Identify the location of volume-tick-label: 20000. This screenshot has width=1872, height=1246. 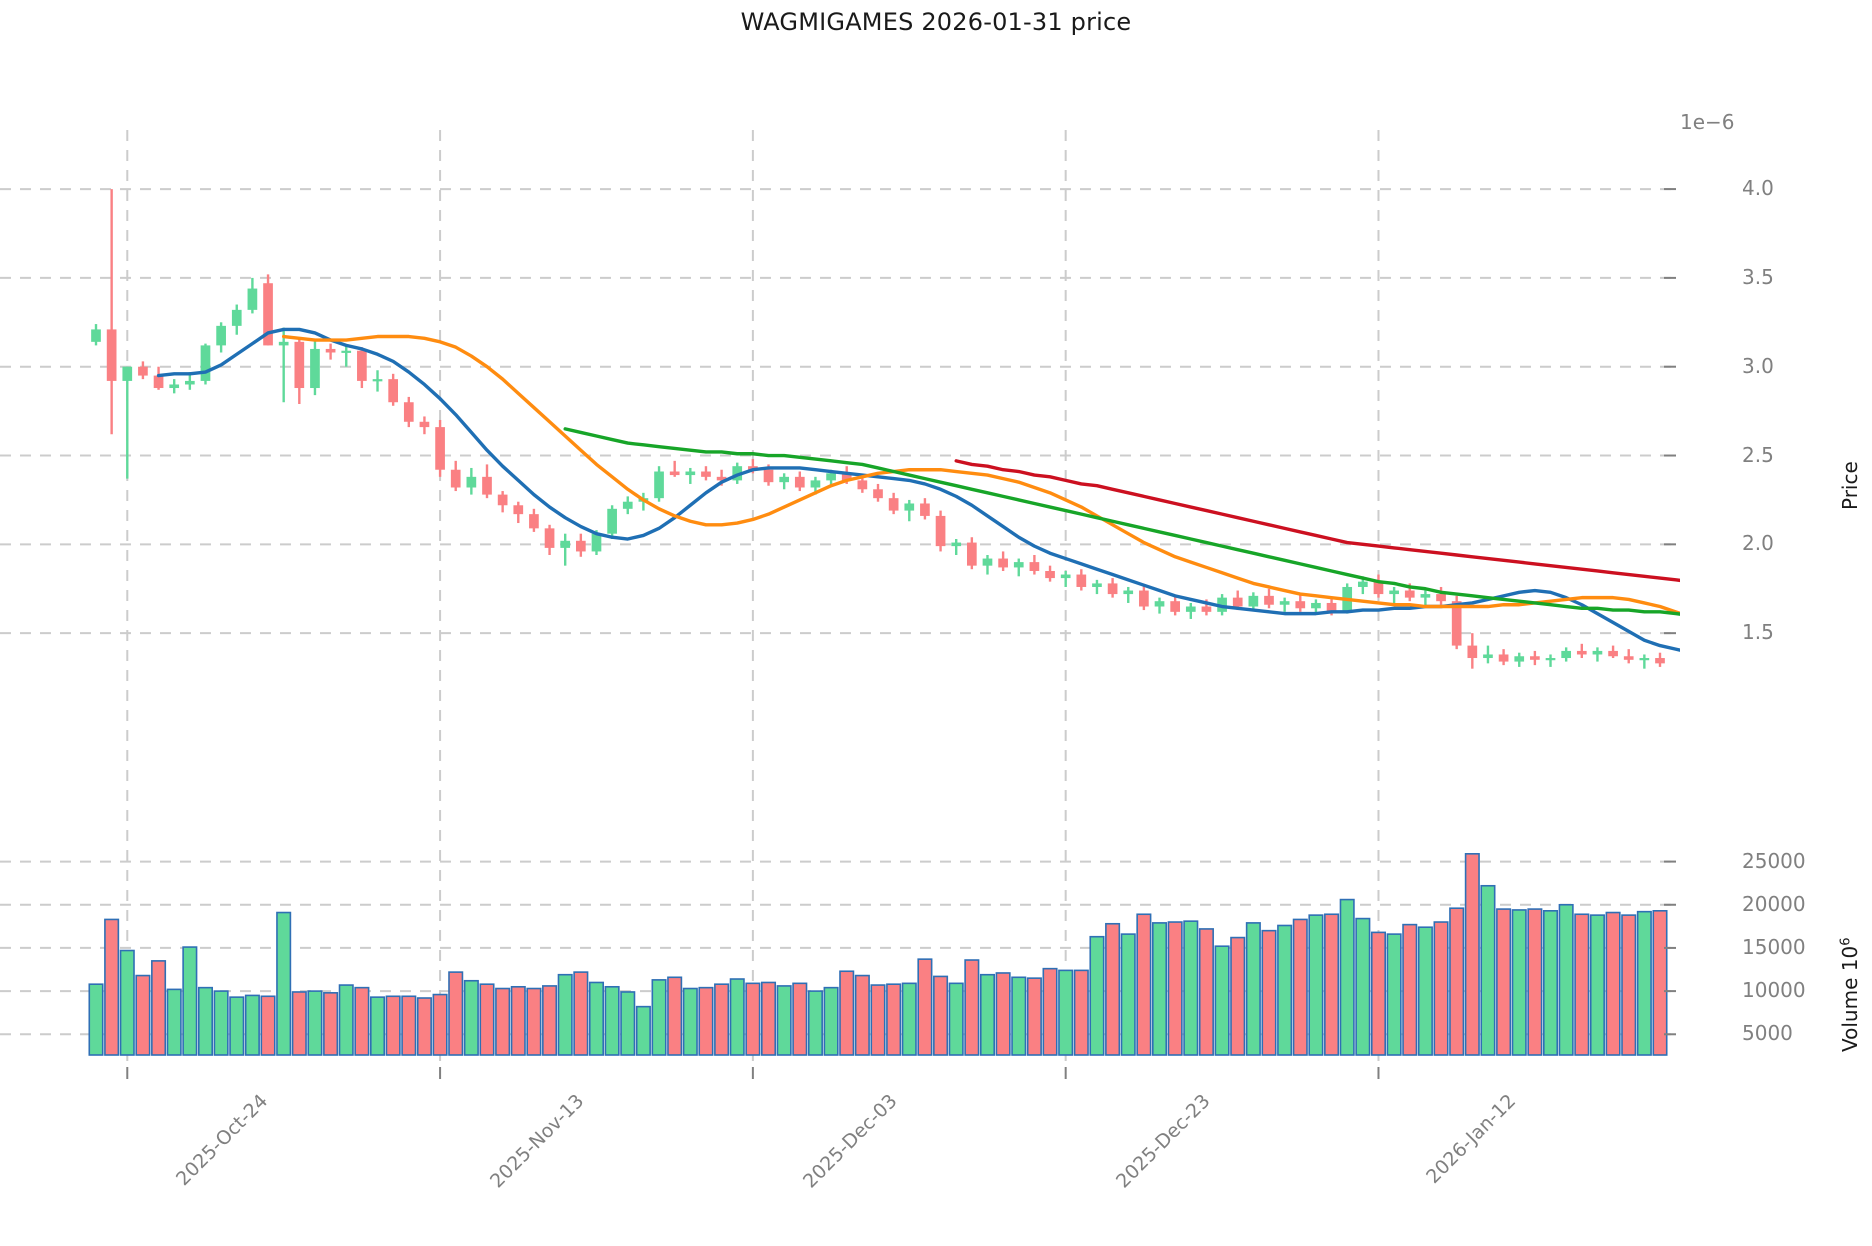
(1774, 903).